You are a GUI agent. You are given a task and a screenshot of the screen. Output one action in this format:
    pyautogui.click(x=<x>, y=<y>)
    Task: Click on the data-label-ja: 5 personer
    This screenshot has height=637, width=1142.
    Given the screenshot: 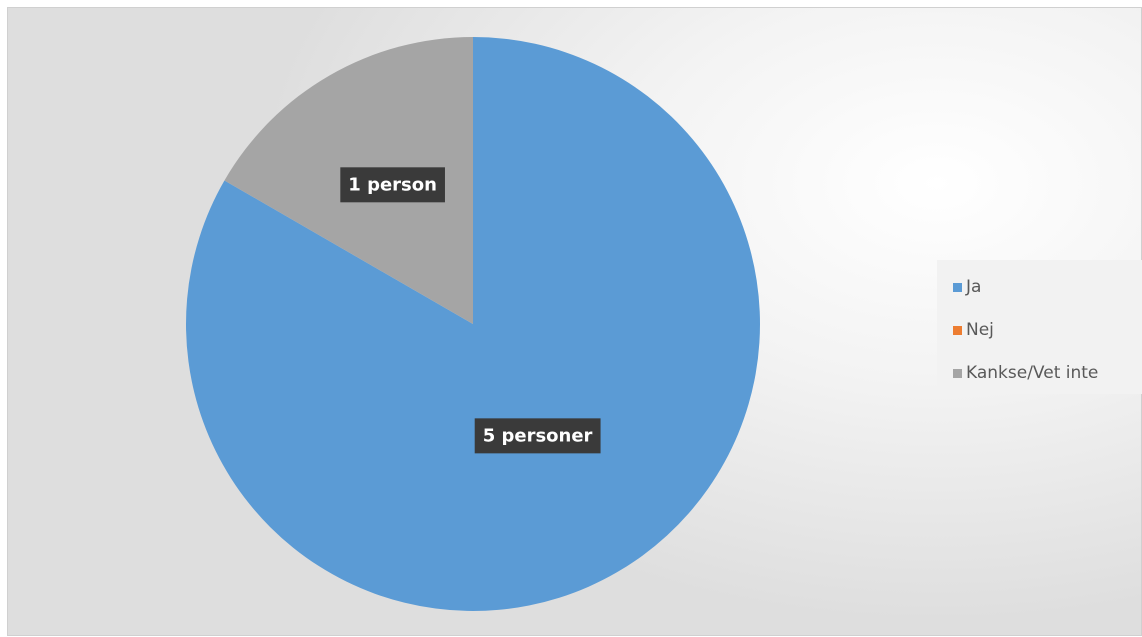 What is the action you would take?
    pyautogui.click(x=537, y=436)
    